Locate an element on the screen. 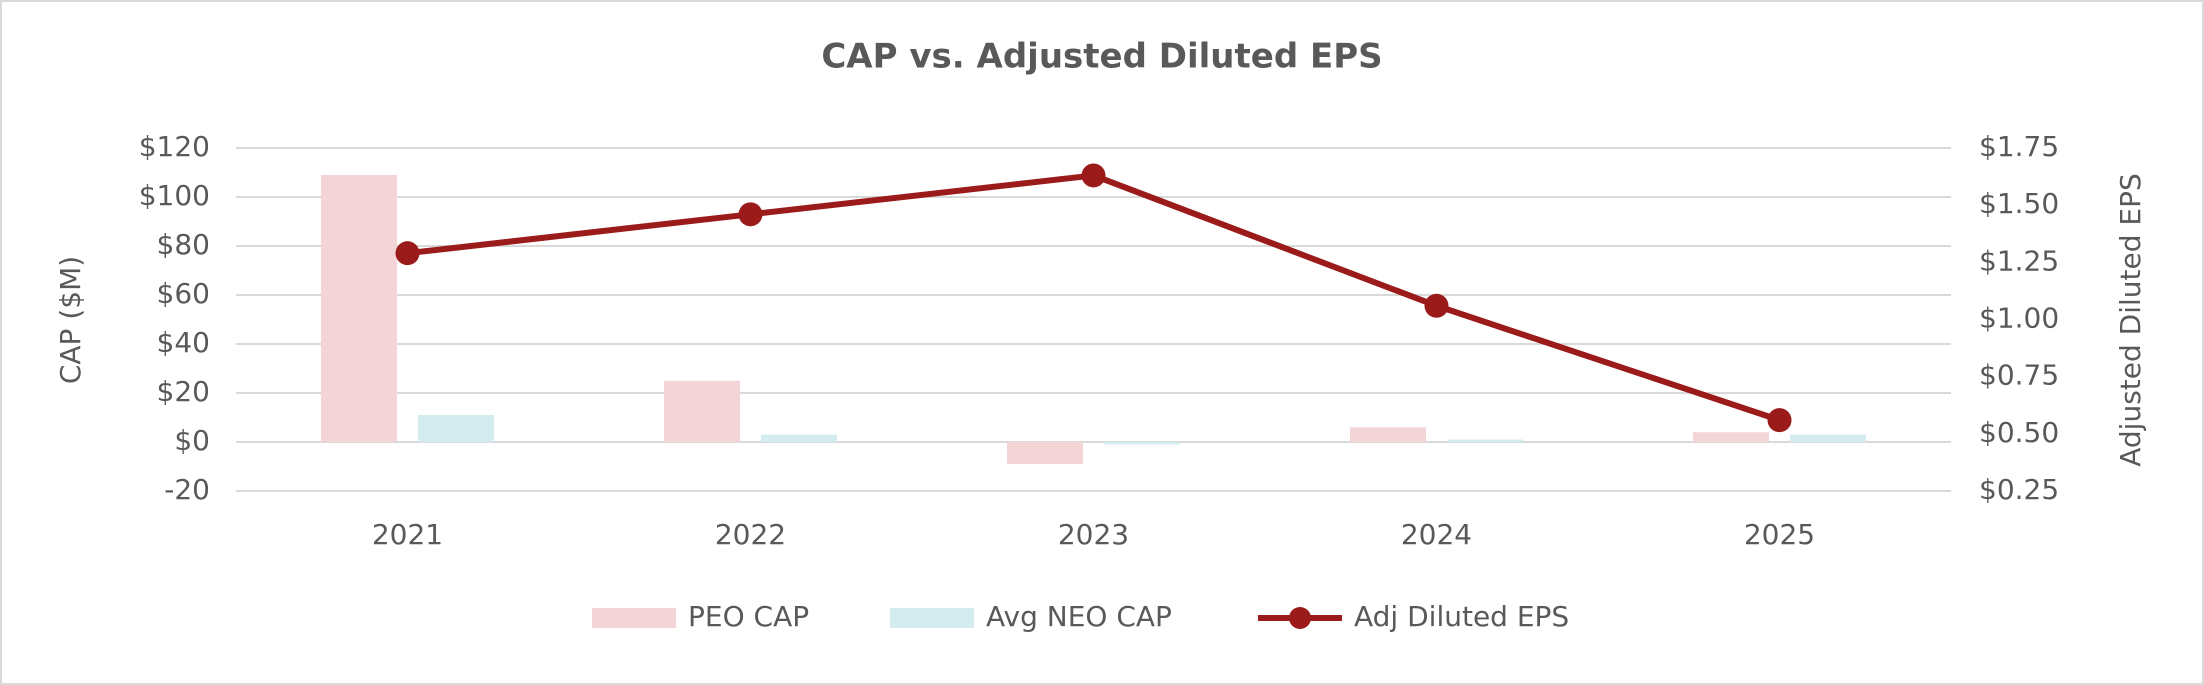  x-tick-label: 2021 is located at coordinates (407, 534).